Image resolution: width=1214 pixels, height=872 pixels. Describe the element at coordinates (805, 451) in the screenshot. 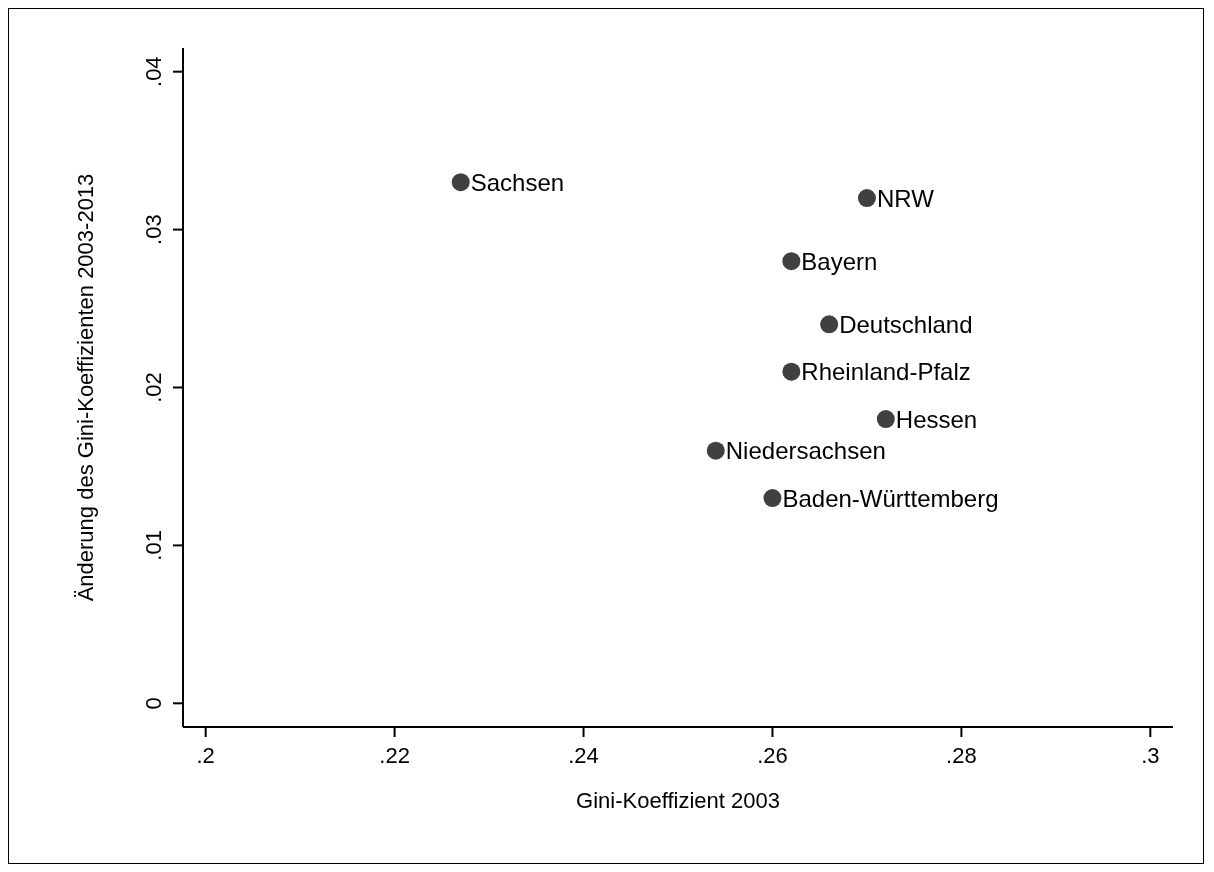

I see `annotation: Niedersachsen` at that location.